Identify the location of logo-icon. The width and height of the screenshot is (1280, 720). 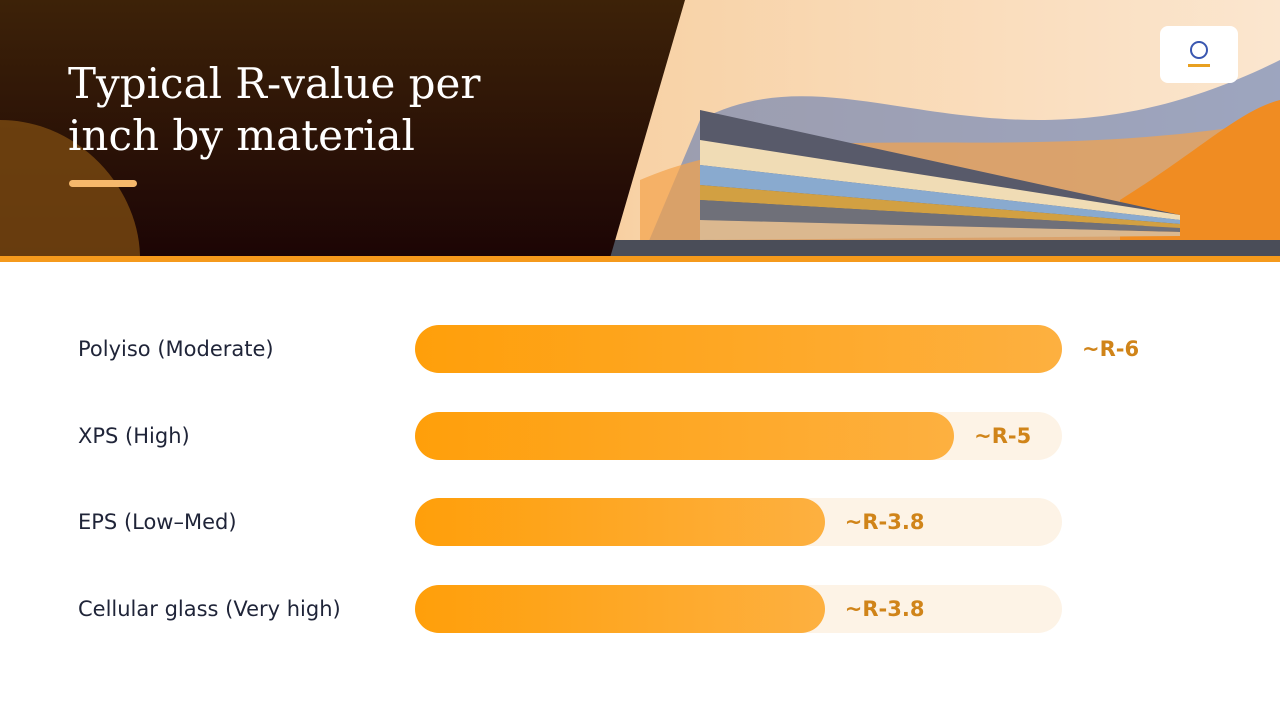
(1199, 54).